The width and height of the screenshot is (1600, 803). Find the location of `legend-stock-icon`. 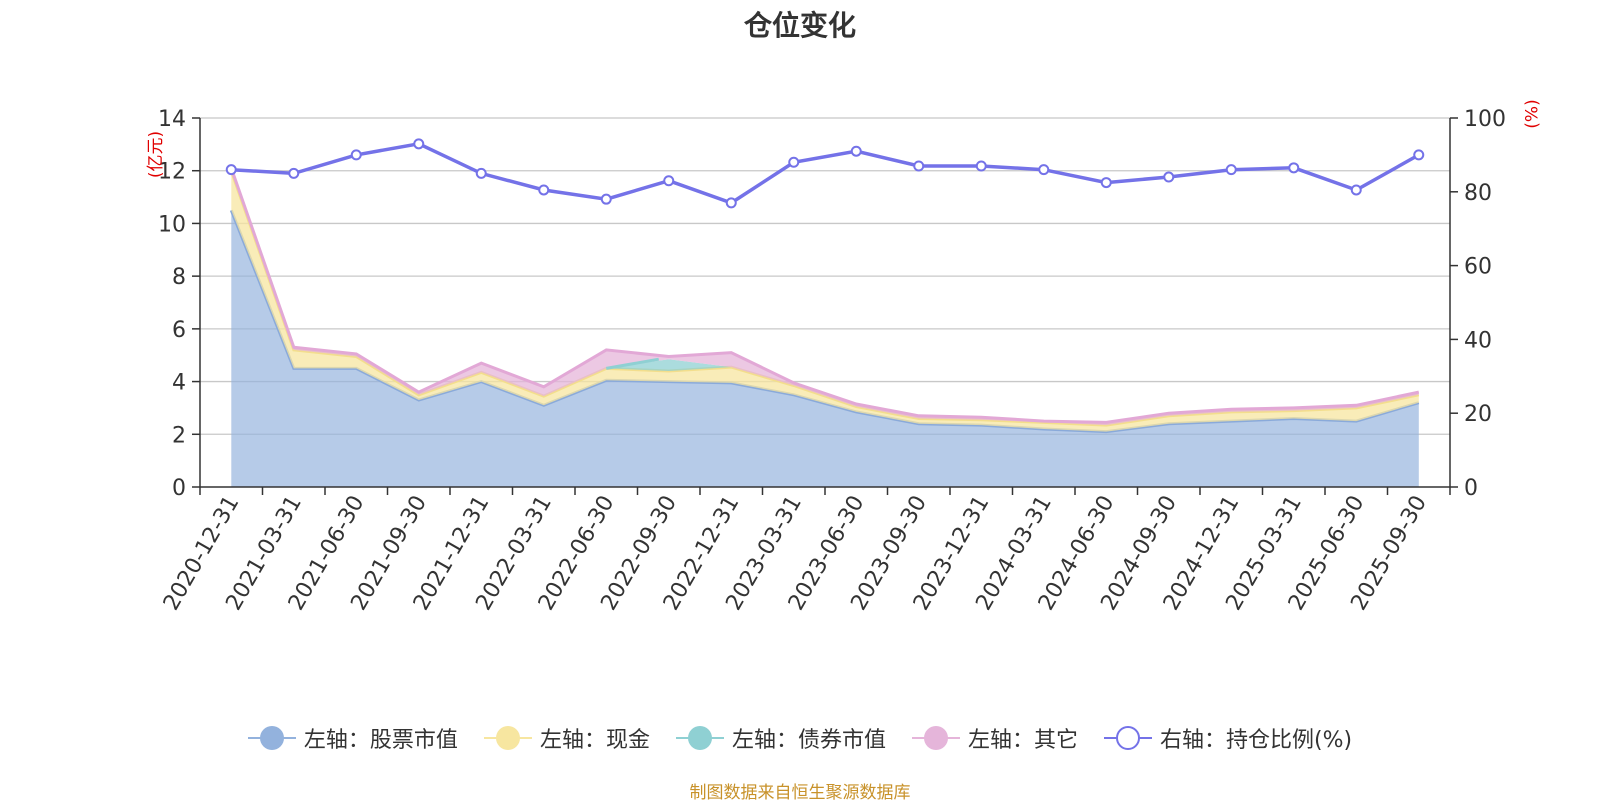

legend-stock-icon is located at coordinates (271, 738).